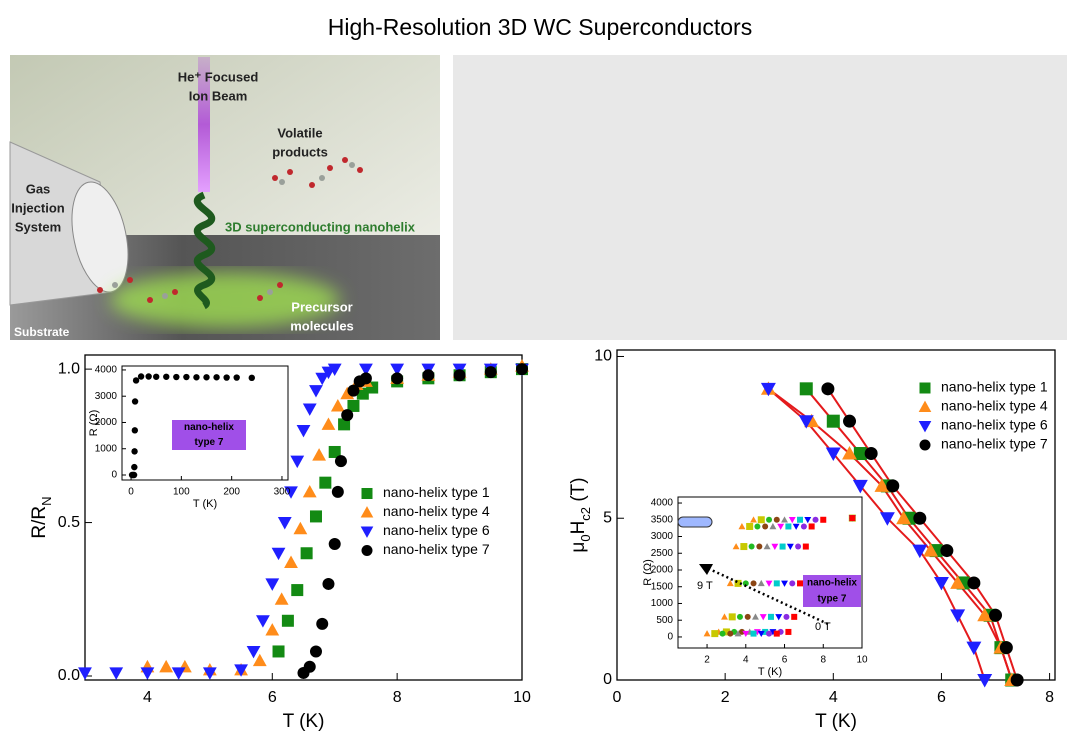 The image size is (1072, 751). I want to click on tube-opening, so click(100, 237).